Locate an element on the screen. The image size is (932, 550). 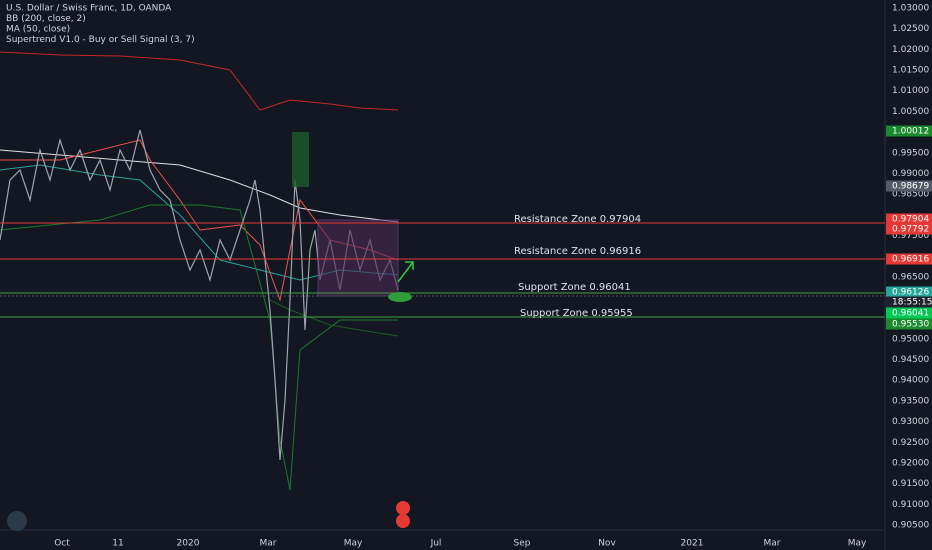
price-tag-label: 0.96126 is located at coordinates (910, 293).